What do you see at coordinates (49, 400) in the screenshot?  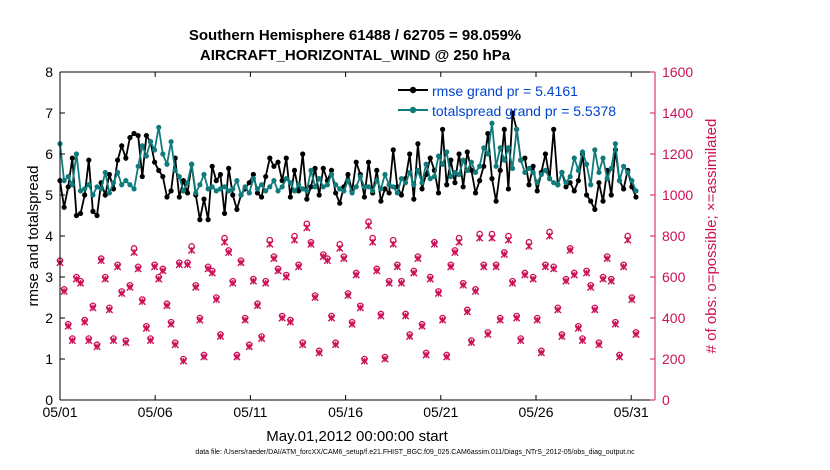 I see `y-tick-label: 0` at bounding box center [49, 400].